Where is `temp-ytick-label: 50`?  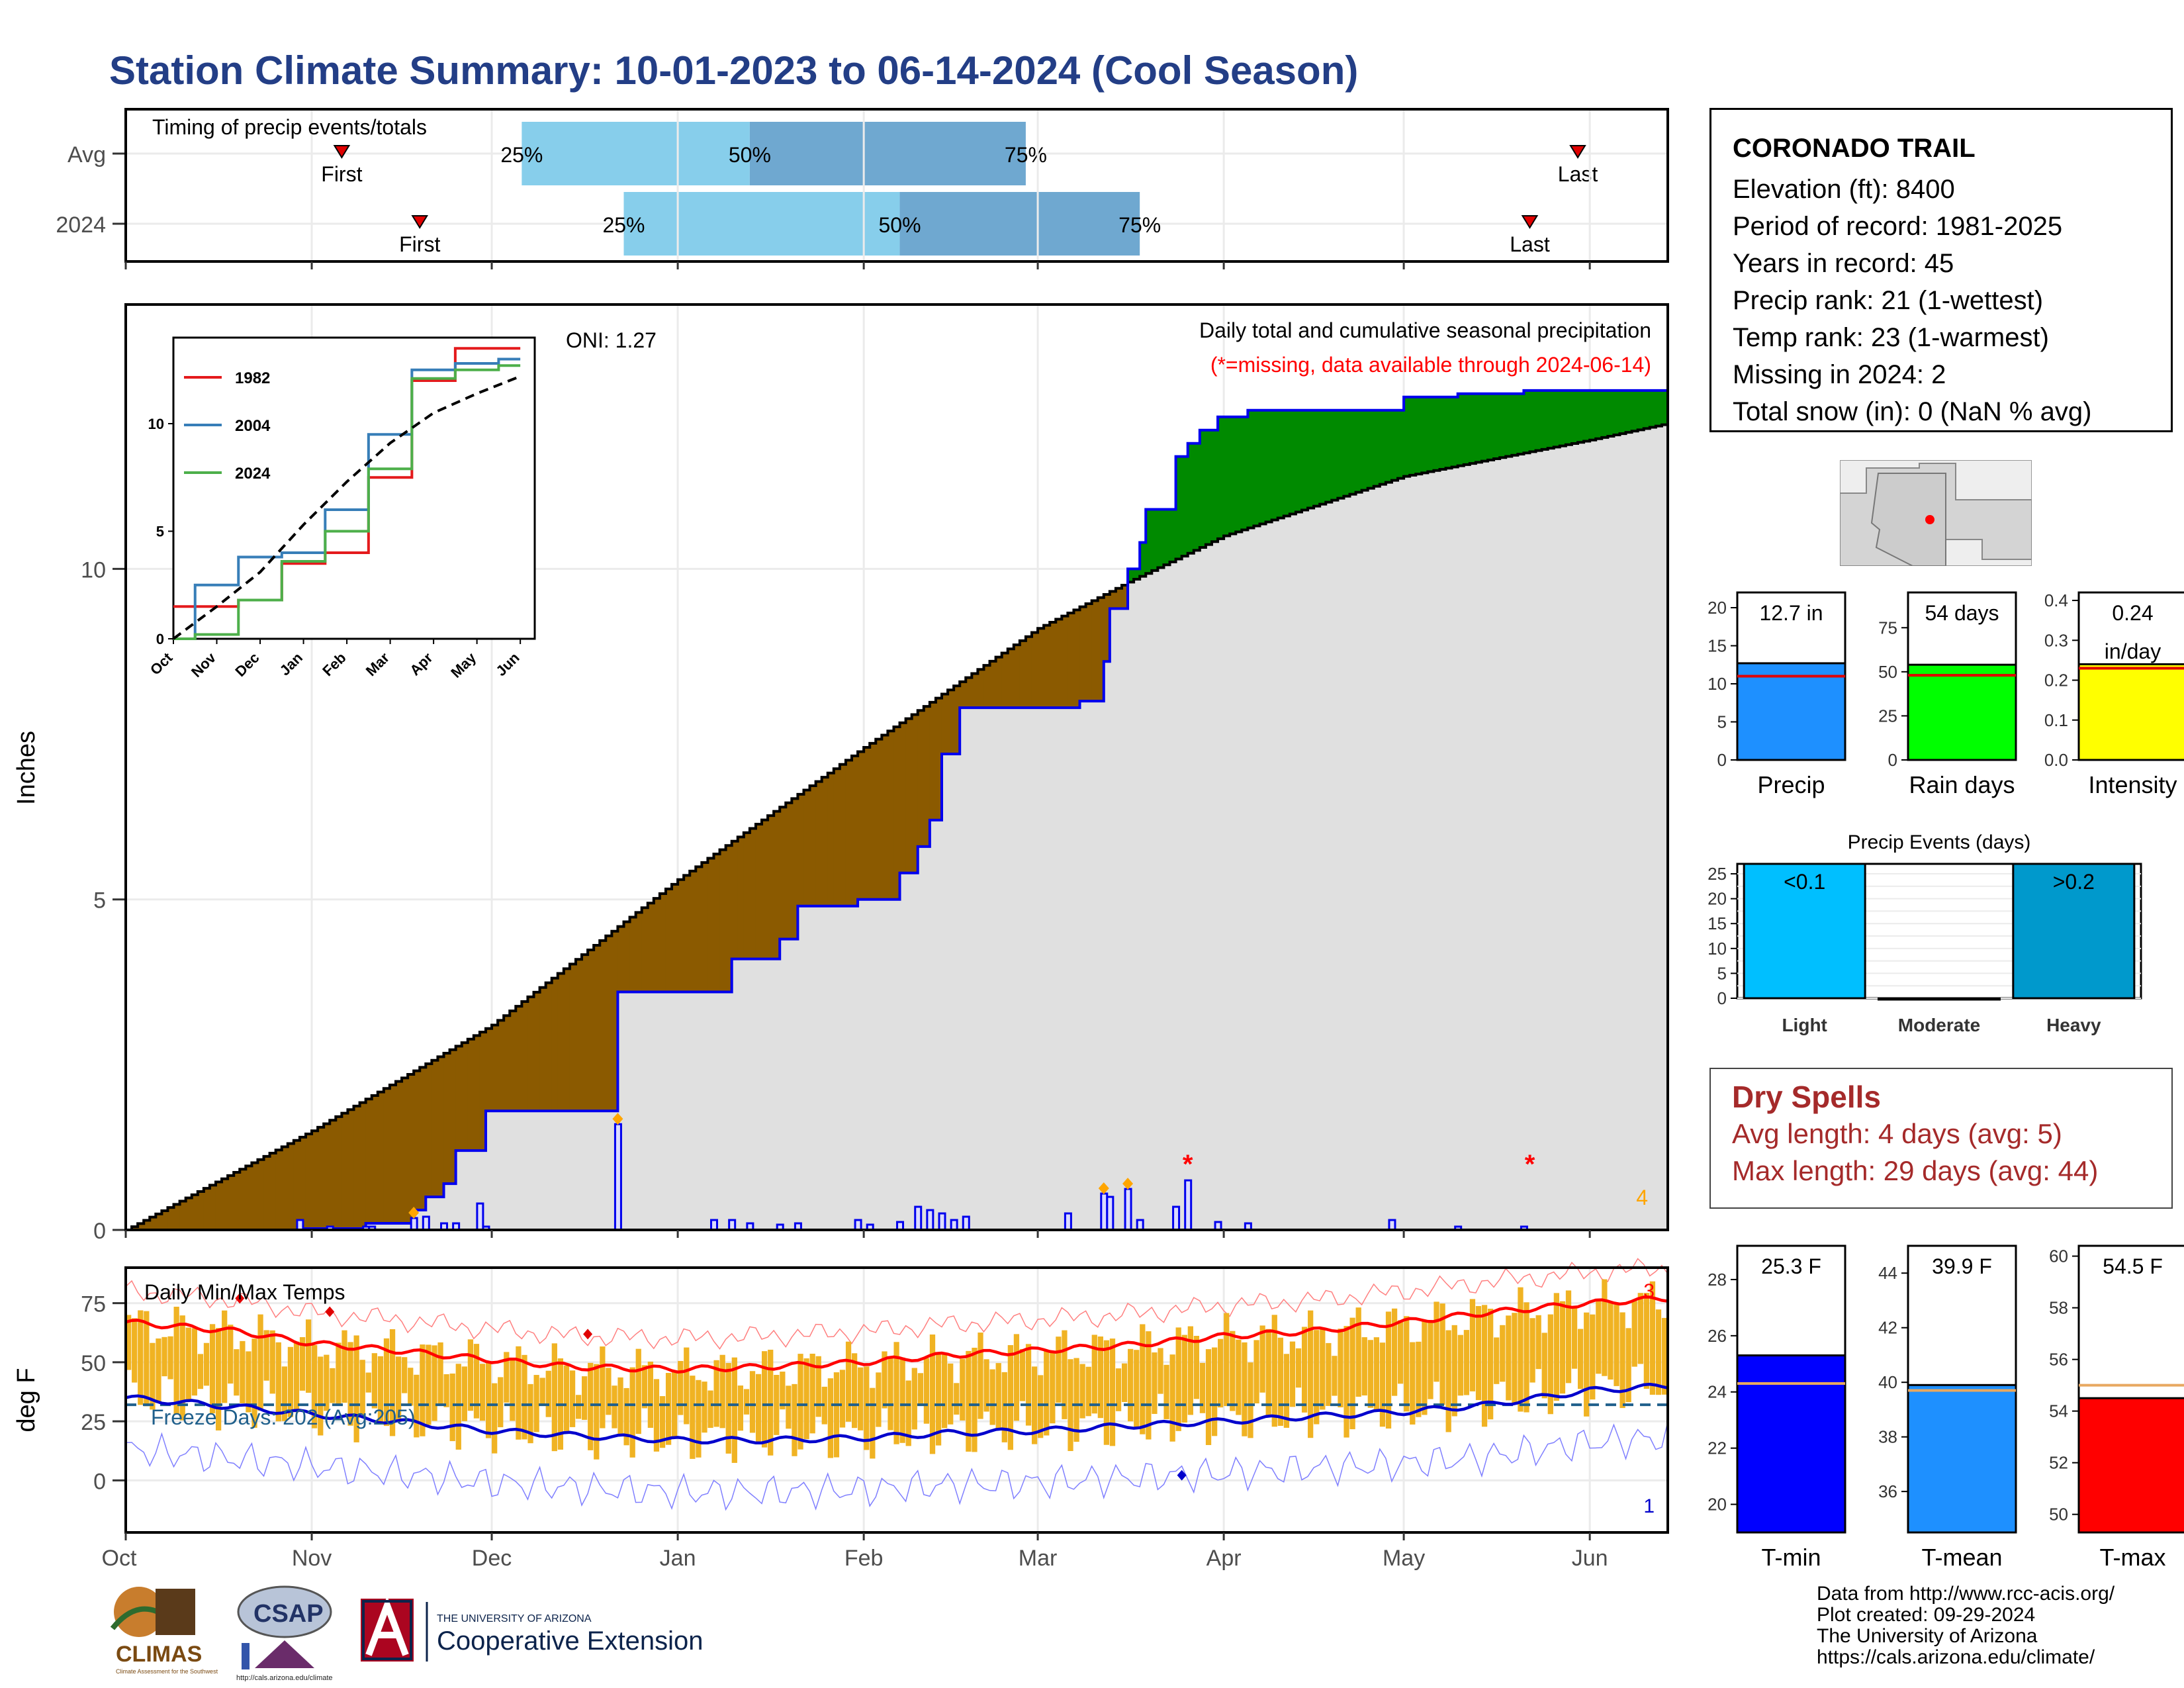 temp-ytick-label: 50 is located at coordinates (93, 1363).